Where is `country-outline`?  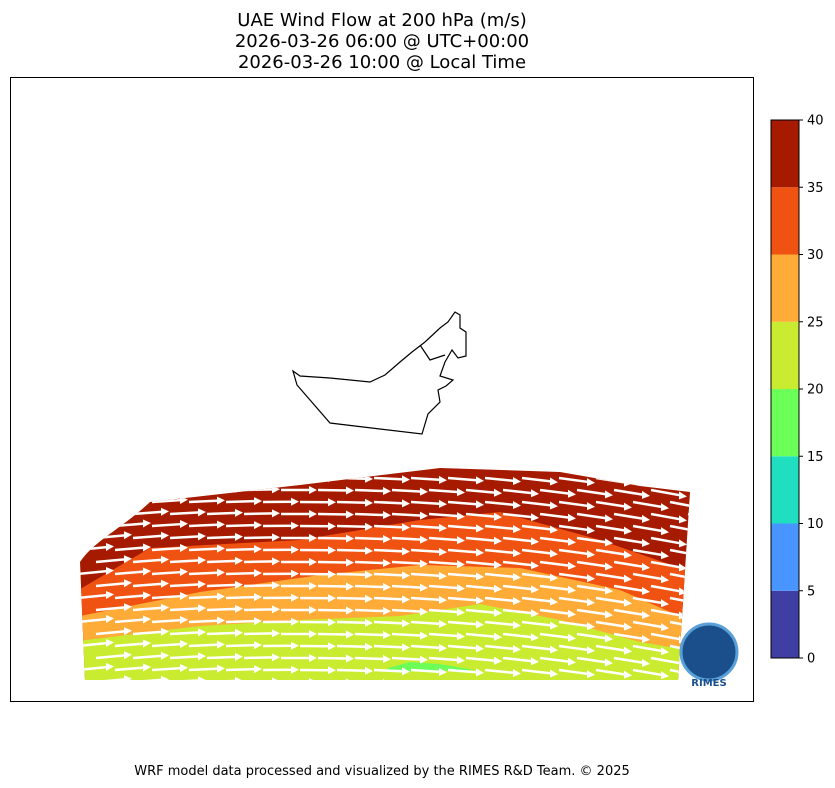 country-outline is located at coordinates (379, 373).